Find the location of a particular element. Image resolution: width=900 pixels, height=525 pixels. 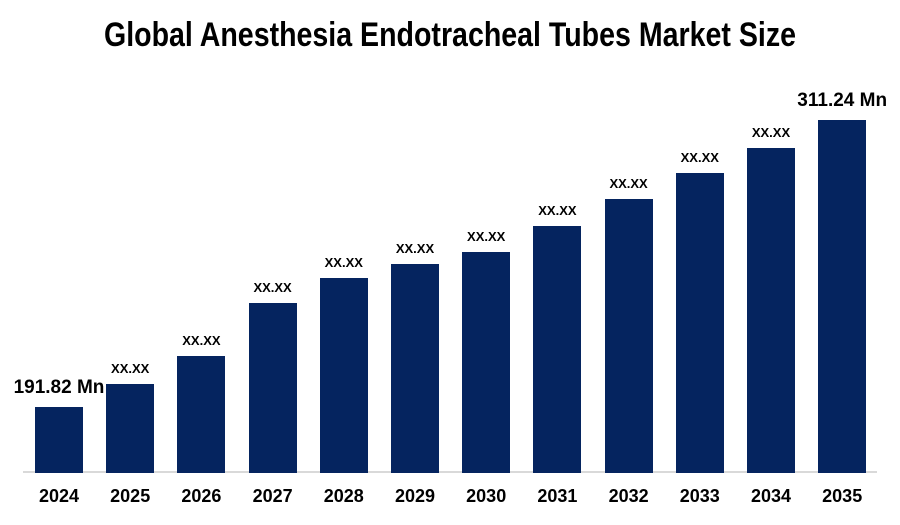

bar-value-label-2024: 191.82 Mn is located at coordinates (59, 388).